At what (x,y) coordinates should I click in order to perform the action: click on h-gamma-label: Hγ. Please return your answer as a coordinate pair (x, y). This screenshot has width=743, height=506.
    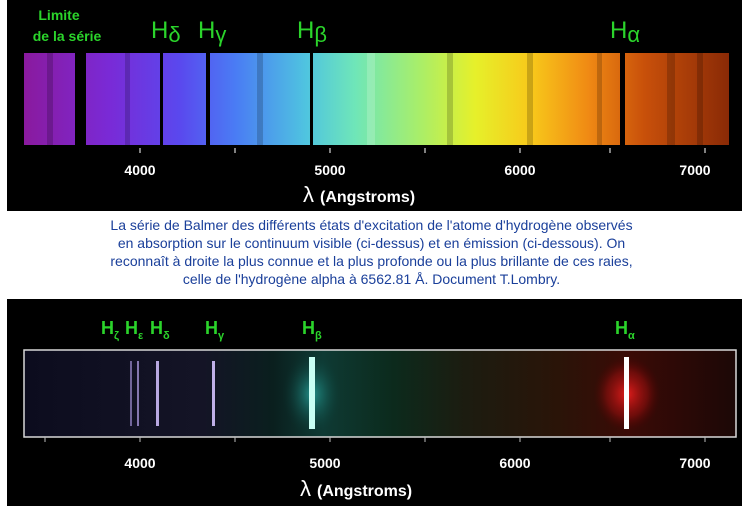
    Looking at the image, I should click on (212, 32).